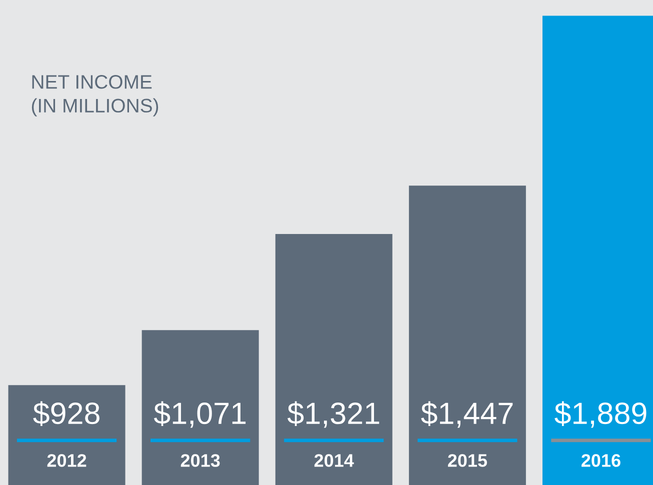  Describe the element at coordinates (600, 414) in the screenshot. I see `data-label: $1,889` at that location.